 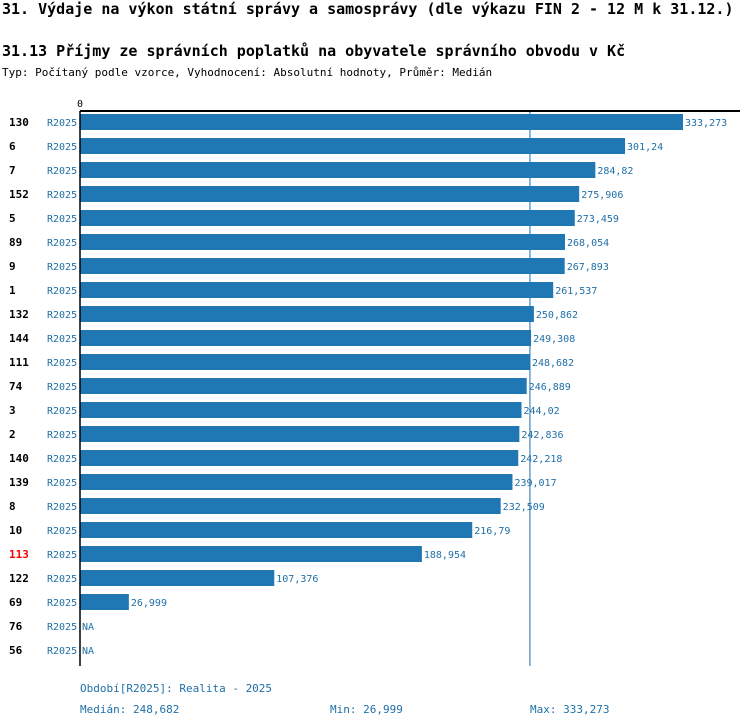 What do you see at coordinates (15, 242) in the screenshot?
I see `row-id-label: 89` at bounding box center [15, 242].